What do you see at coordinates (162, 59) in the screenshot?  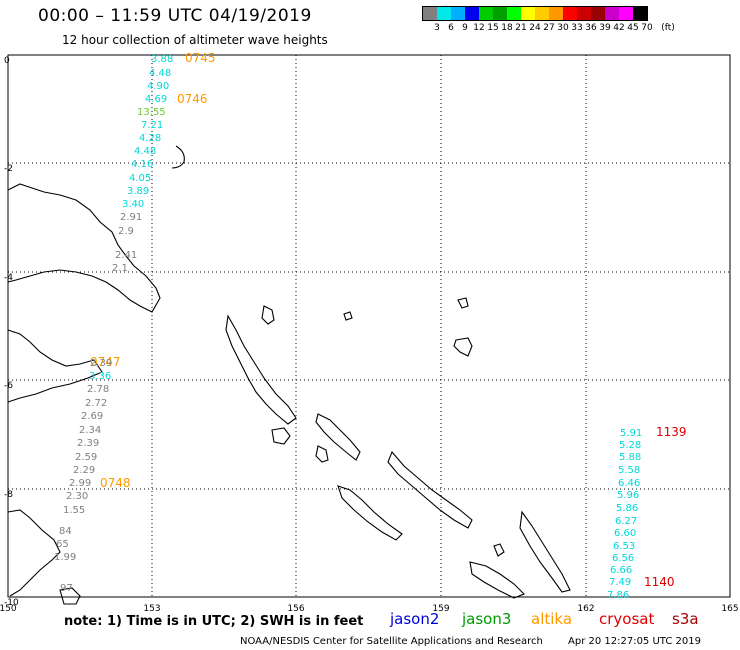 I see `wave-height-label: 3.88` at bounding box center [162, 59].